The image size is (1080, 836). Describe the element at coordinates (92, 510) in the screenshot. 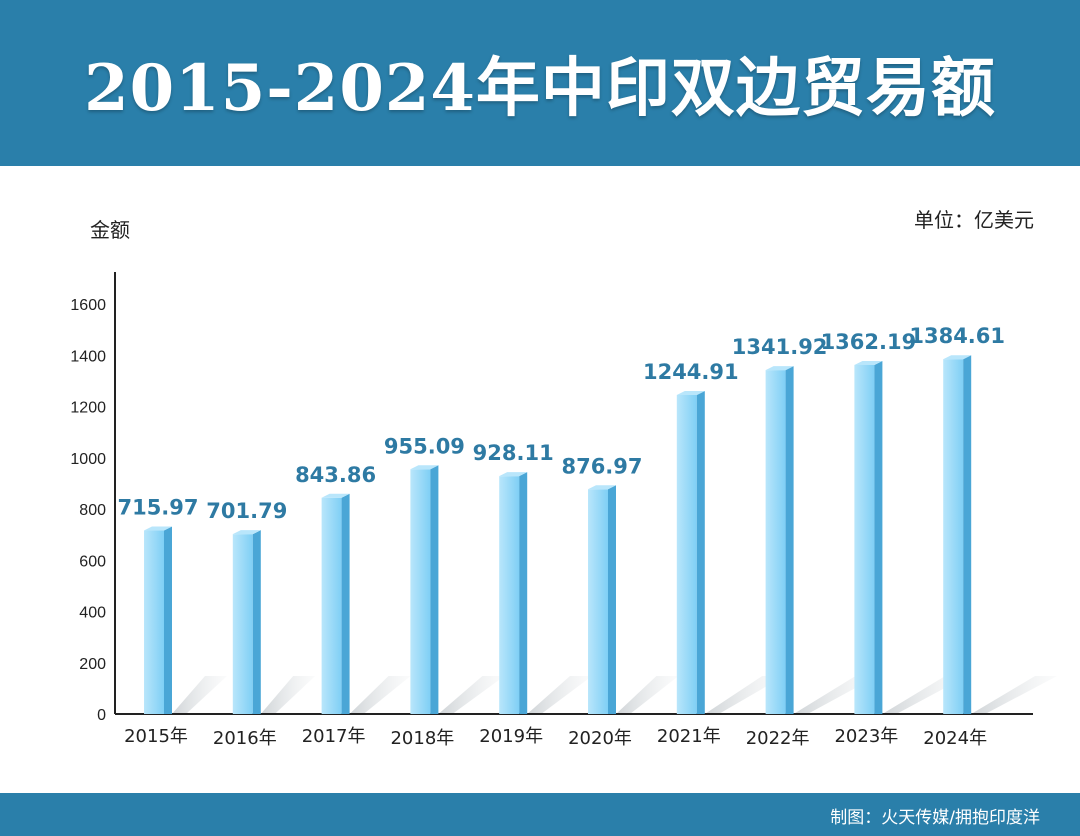

I see `y-tick-label: 800` at that location.